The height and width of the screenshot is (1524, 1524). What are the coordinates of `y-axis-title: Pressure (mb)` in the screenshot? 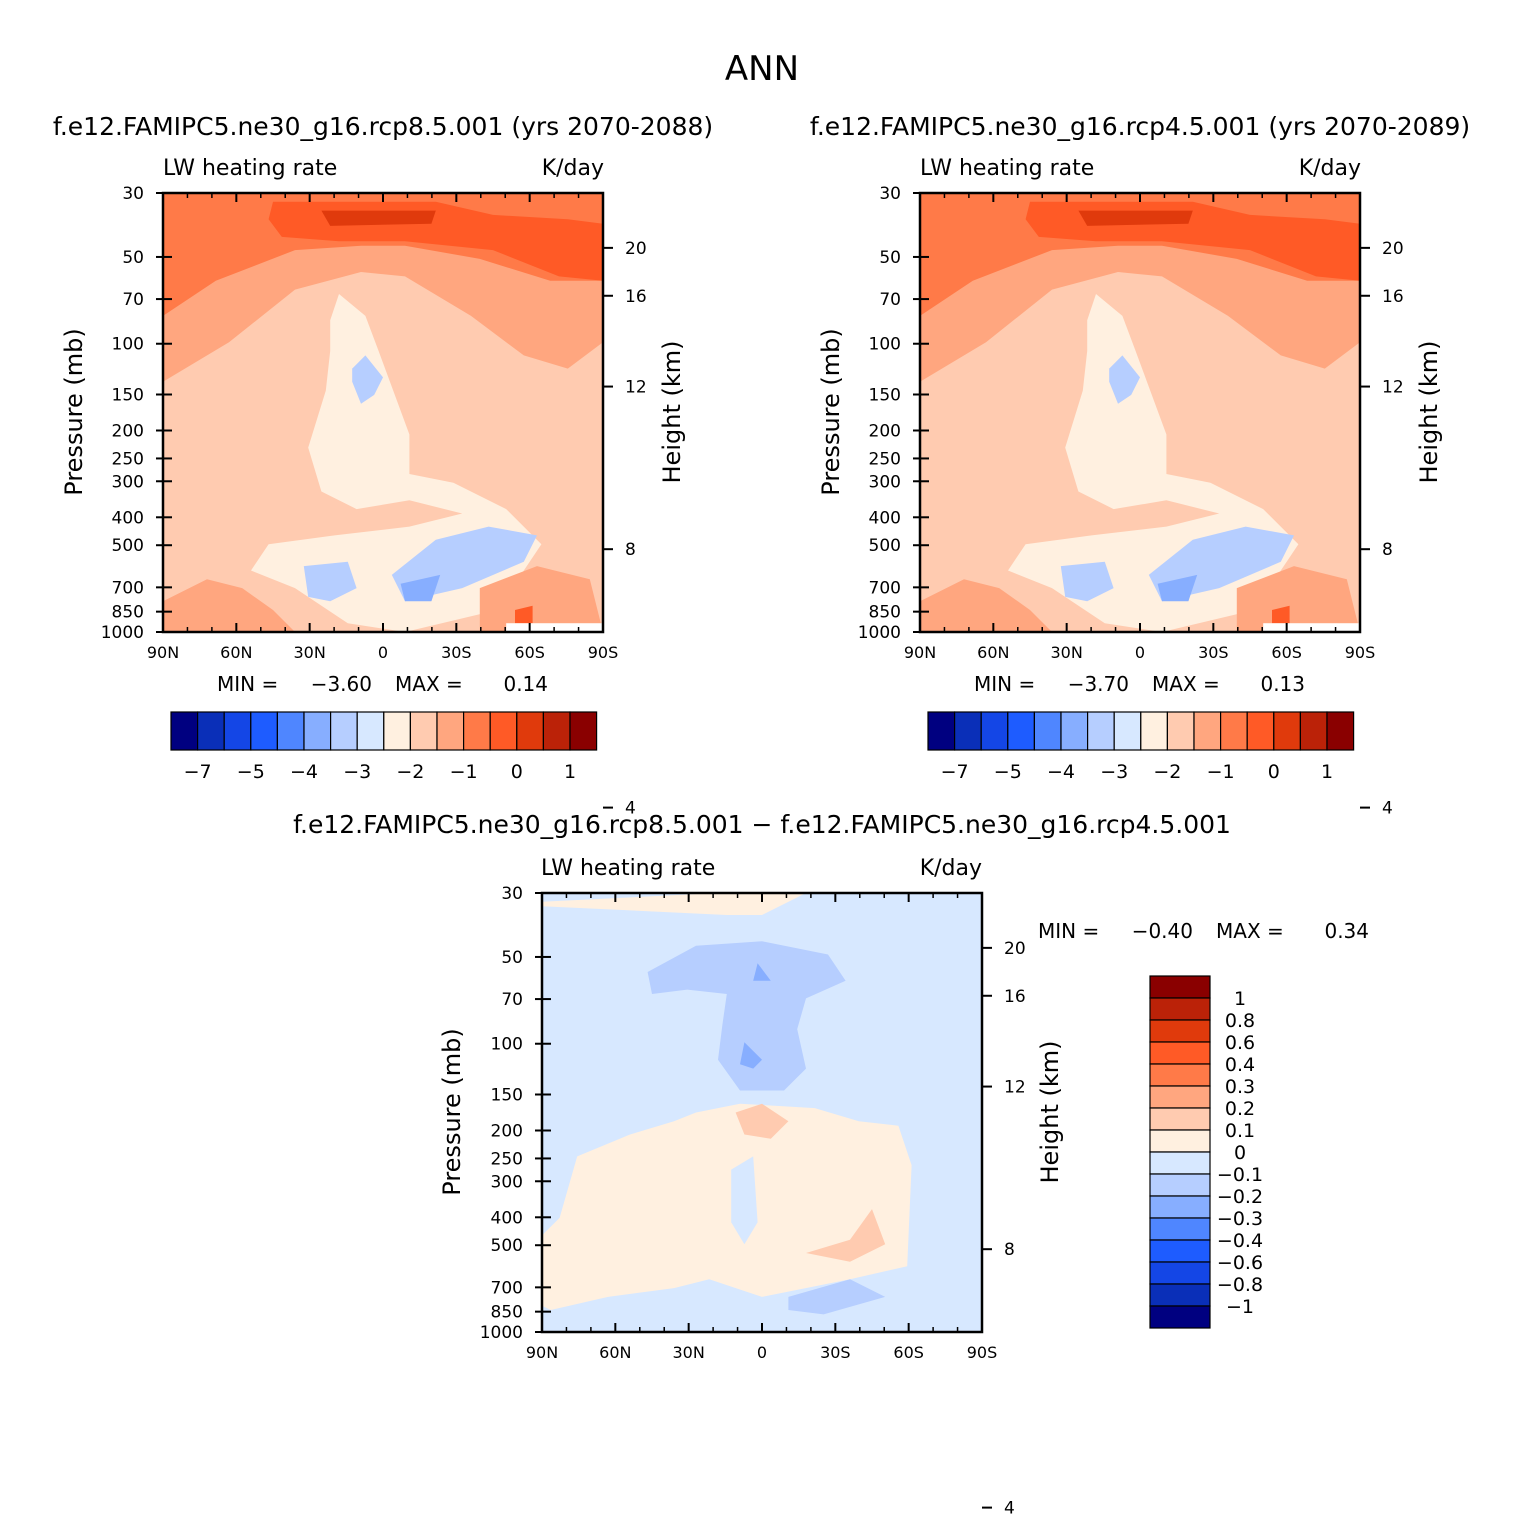 It's located at (74, 411).